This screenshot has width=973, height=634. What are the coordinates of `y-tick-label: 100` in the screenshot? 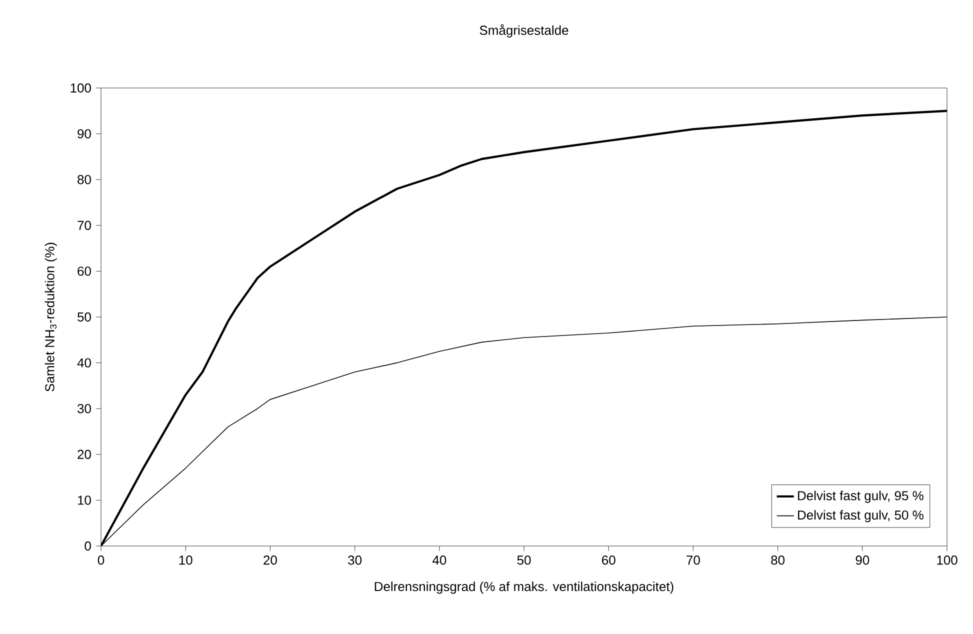 It's located at (80, 88).